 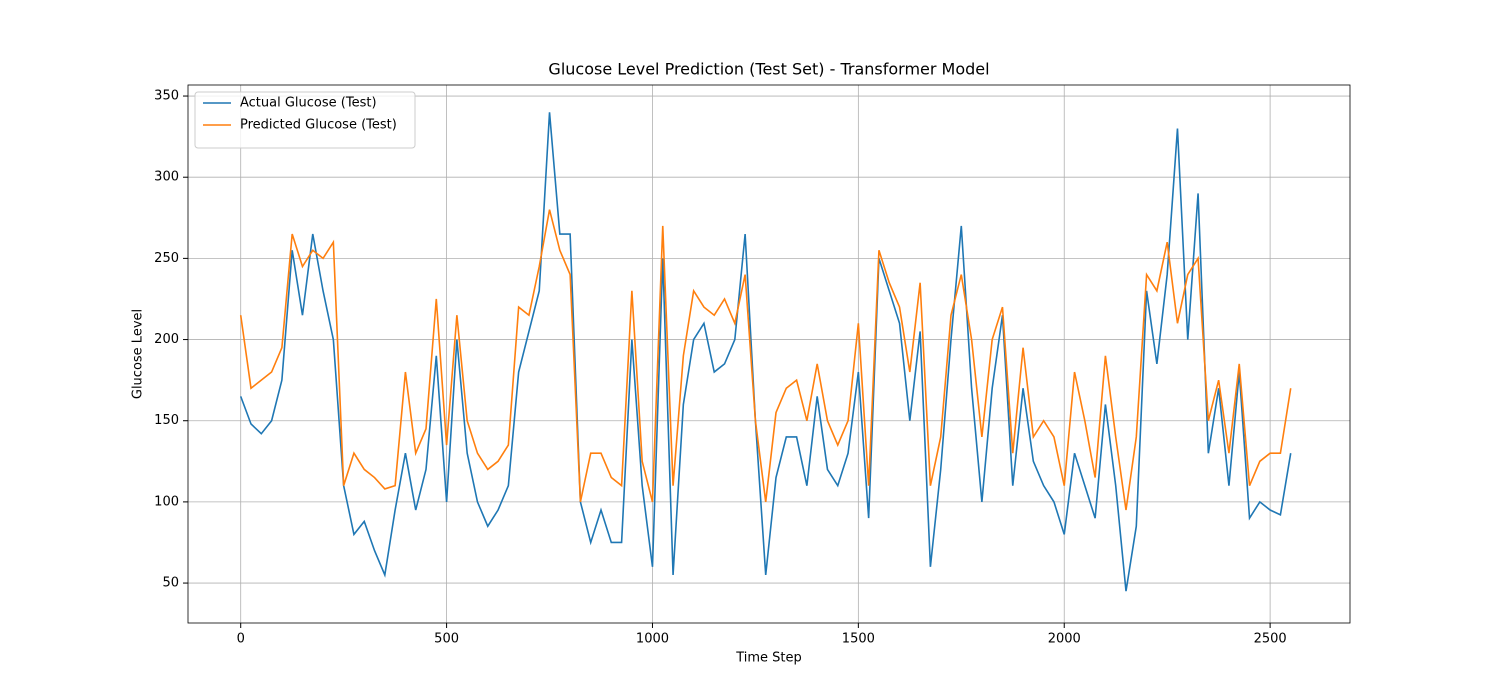 I want to click on y-tick-label: 150, so click(x=166, y=420).